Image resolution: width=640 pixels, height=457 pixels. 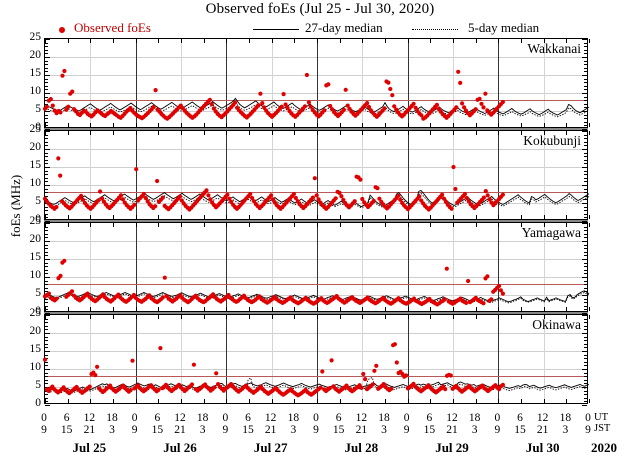 What do you see at coordinates (293, 430) in the screenshot?
I see `x-tick-label-jst: 3` at bounding box center [293, 430].